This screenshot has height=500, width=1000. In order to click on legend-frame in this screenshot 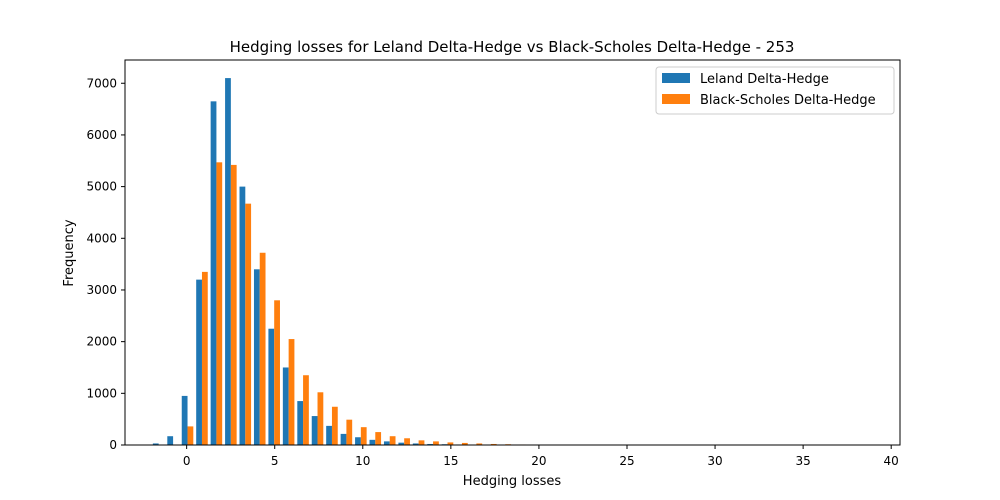, I will do `click(775, 90)`.